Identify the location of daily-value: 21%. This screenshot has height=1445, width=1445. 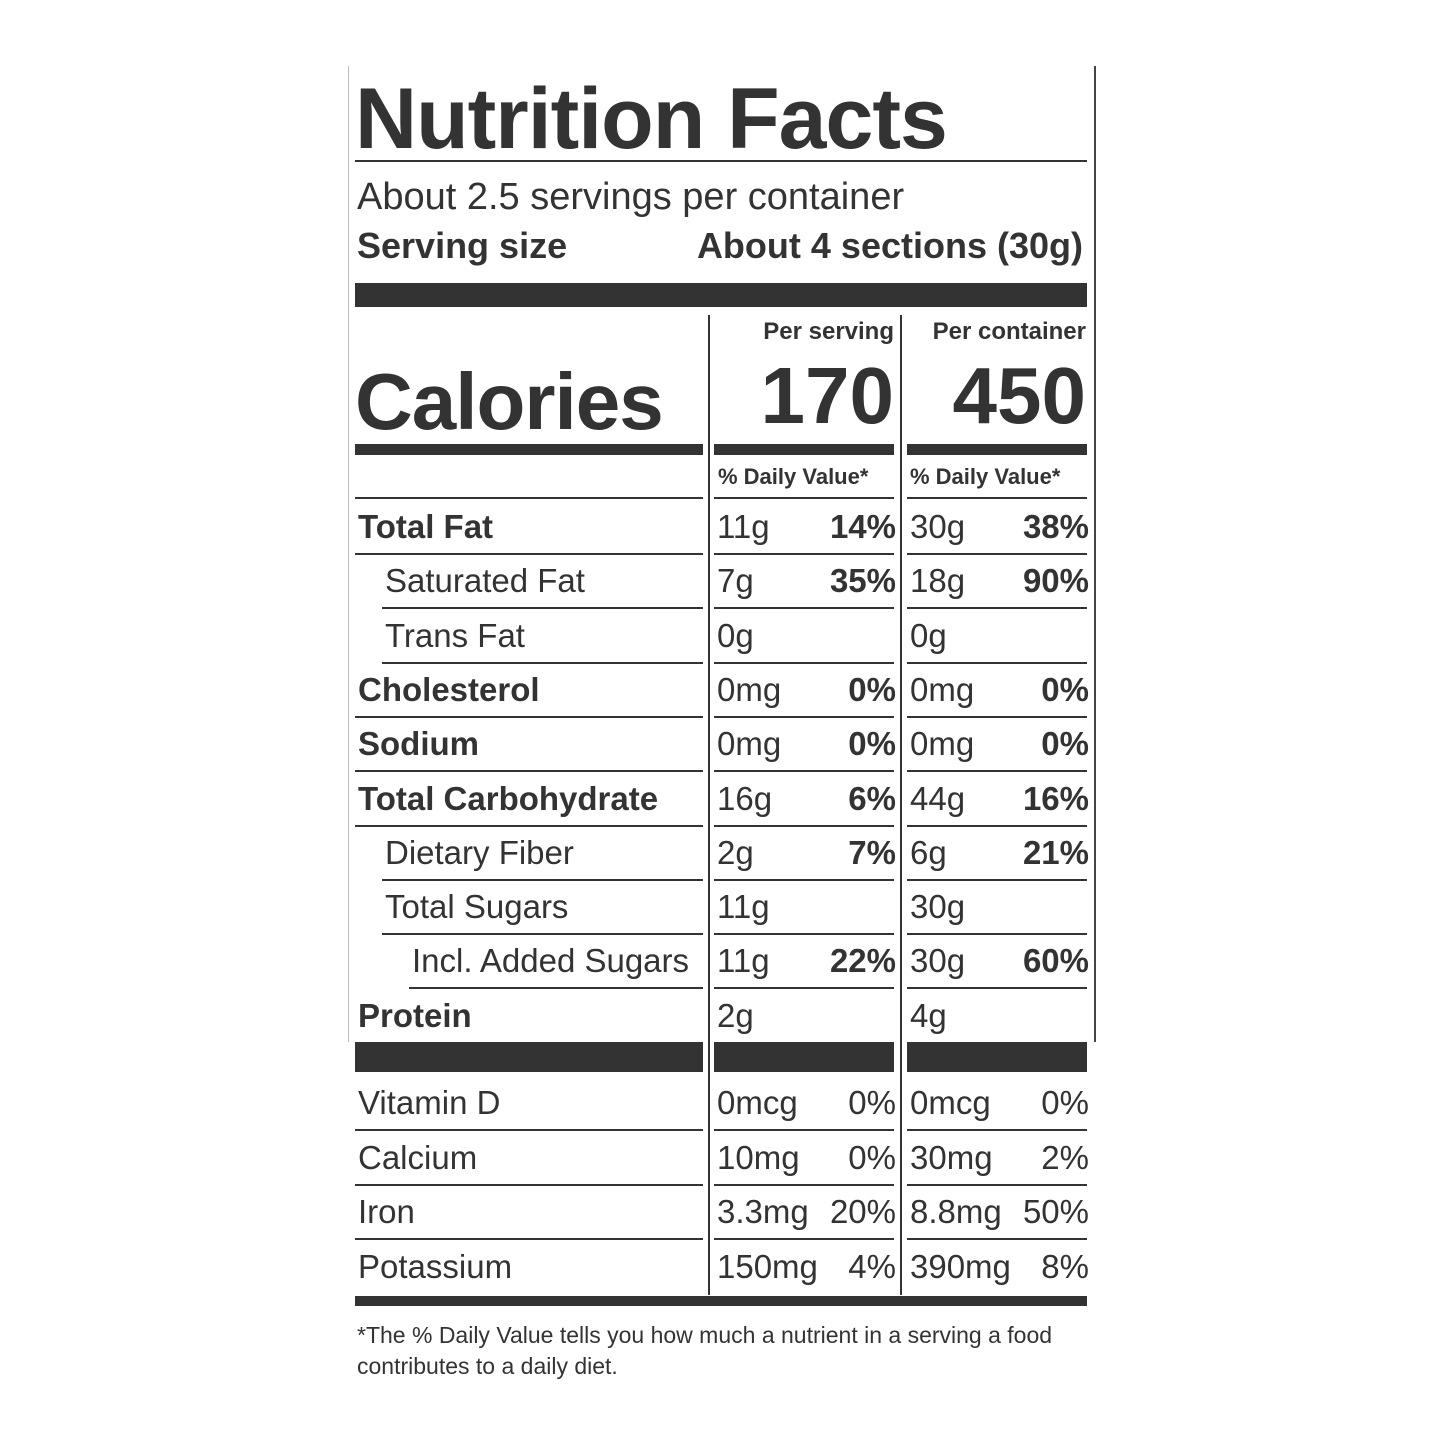
(1055, 852).